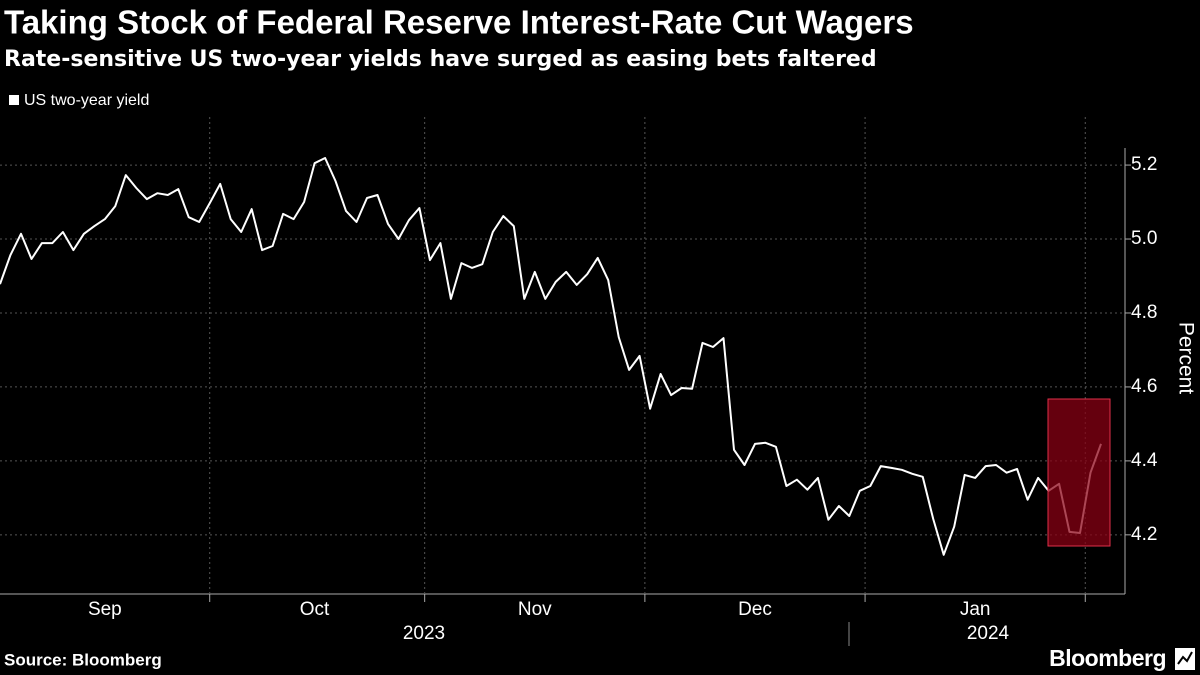 The width and height of the screenshot is (1200, 675). What do you see at coordinates (1144, 312) in the screenshot?
I see `y-tick-label: 4.8` at bounding box center [1144, 312].